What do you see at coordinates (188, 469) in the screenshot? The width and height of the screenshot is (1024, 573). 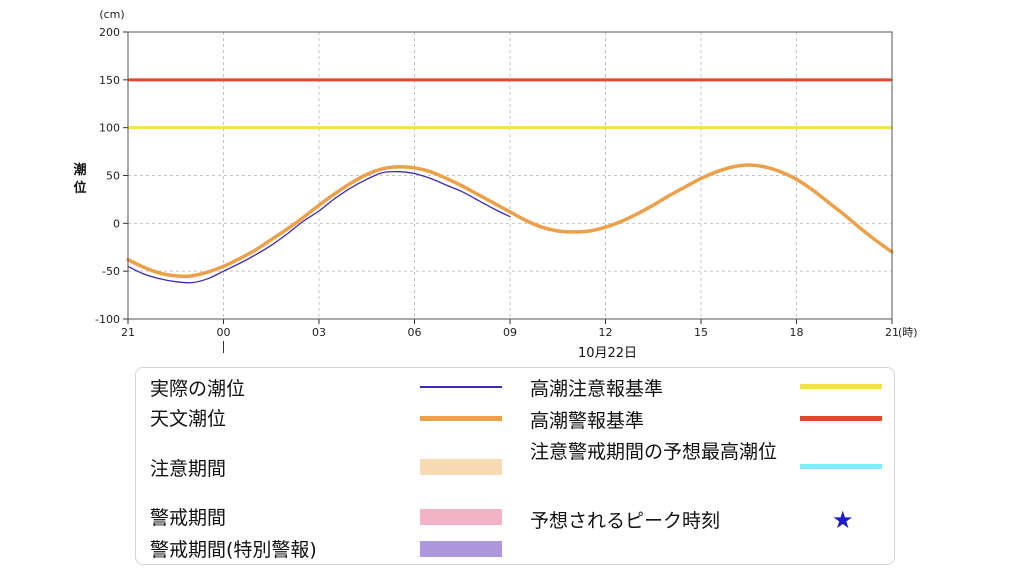 I see `legend-label-caution-period: 注意期間` at bounding box center [188, 469].